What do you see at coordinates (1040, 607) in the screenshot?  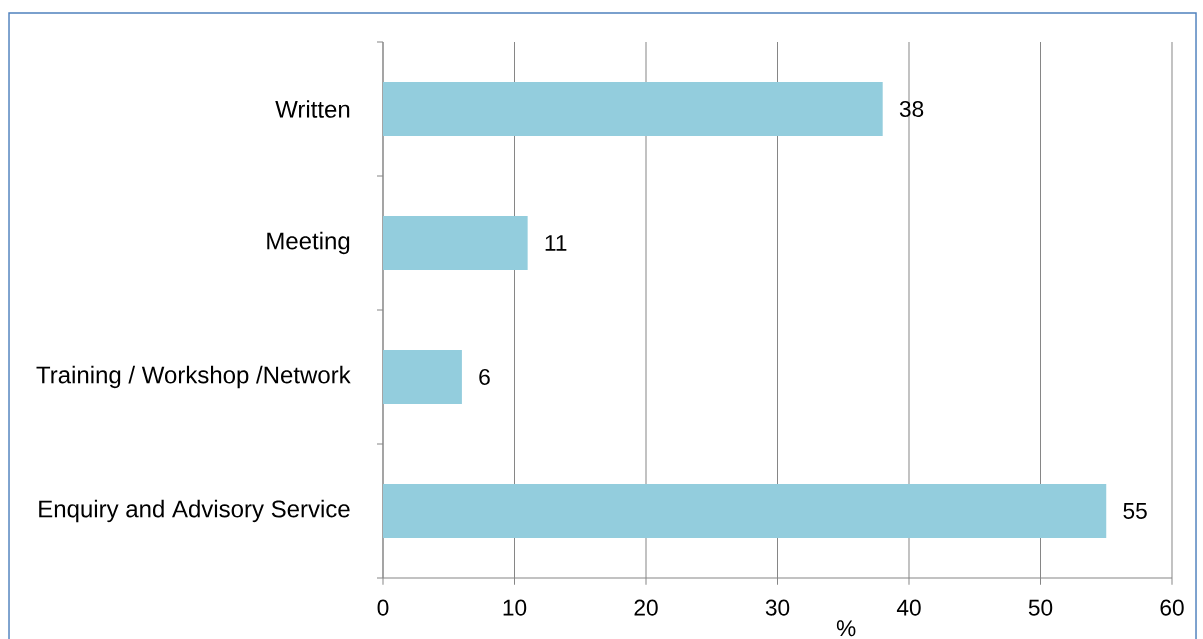 I see `x-tick-label: 50` at bounding box center [1040, 607].